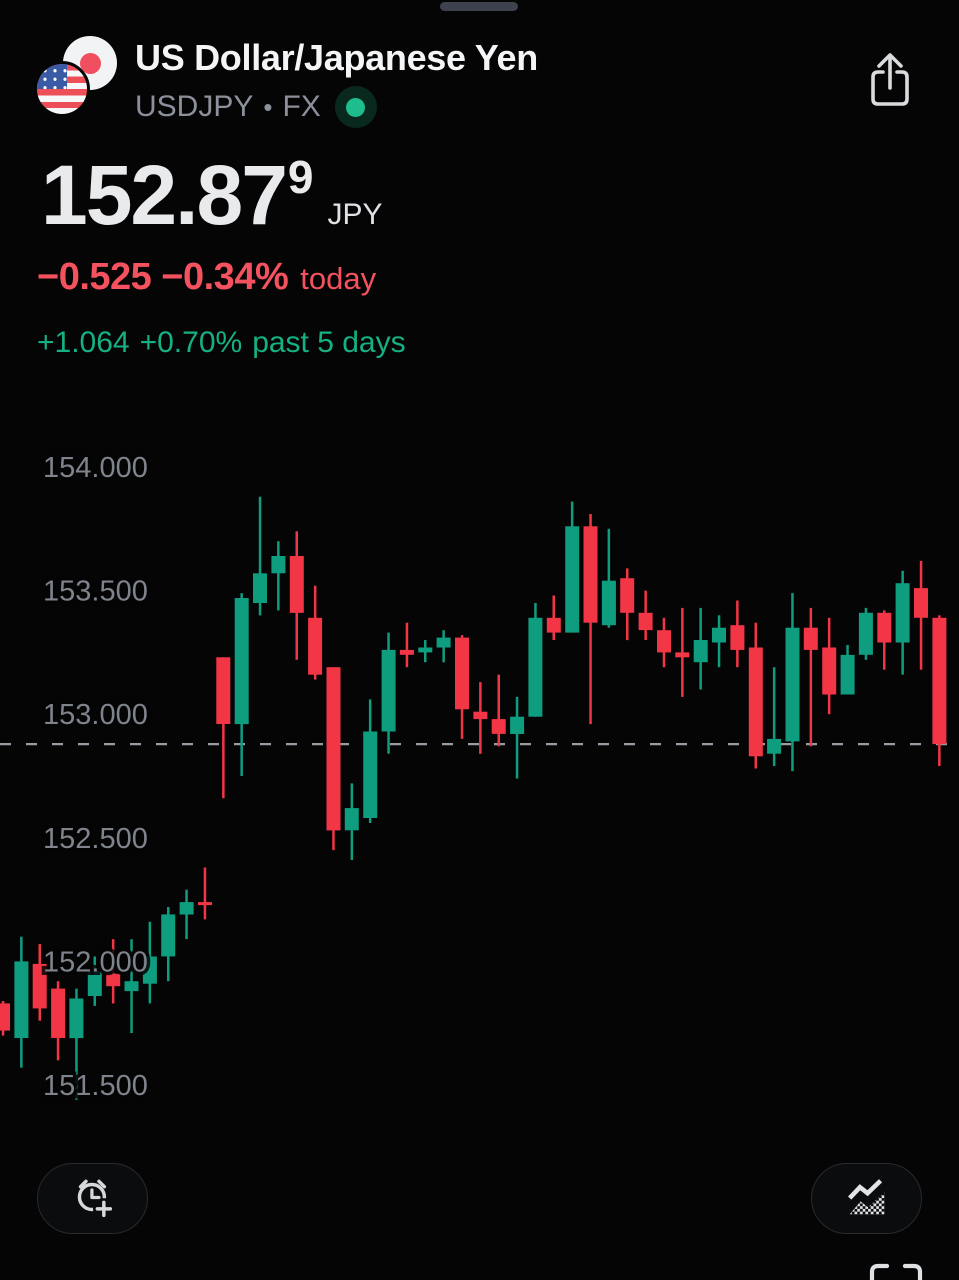  What do you see at coordinates (355, 107) in the screenshot?
I see `market-open-dot` at bounding box center [355, 107].